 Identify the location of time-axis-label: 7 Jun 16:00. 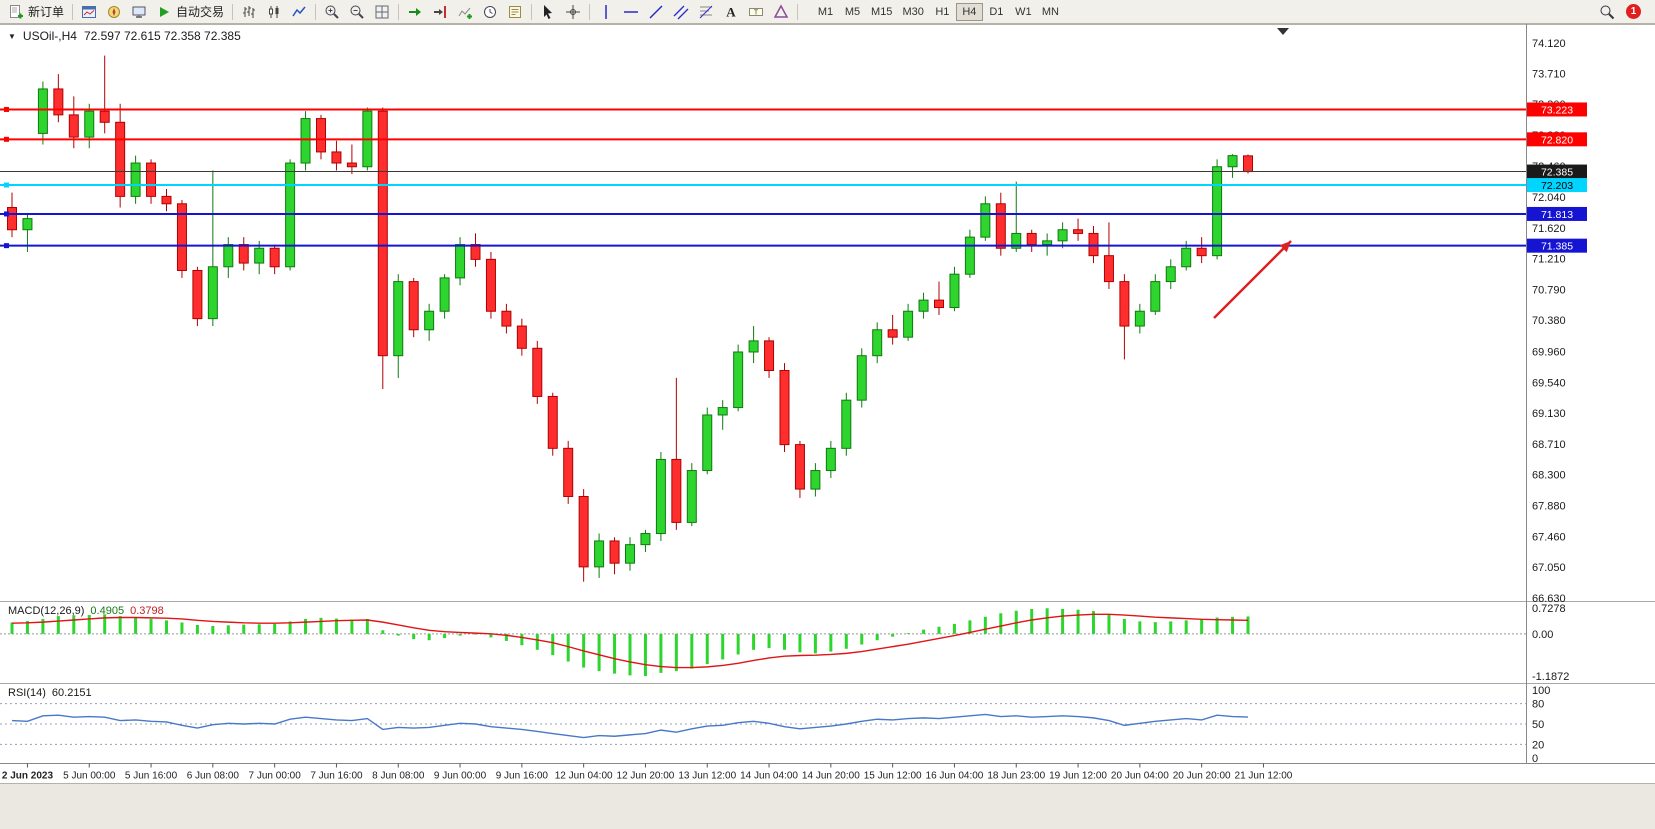
(336, 776).